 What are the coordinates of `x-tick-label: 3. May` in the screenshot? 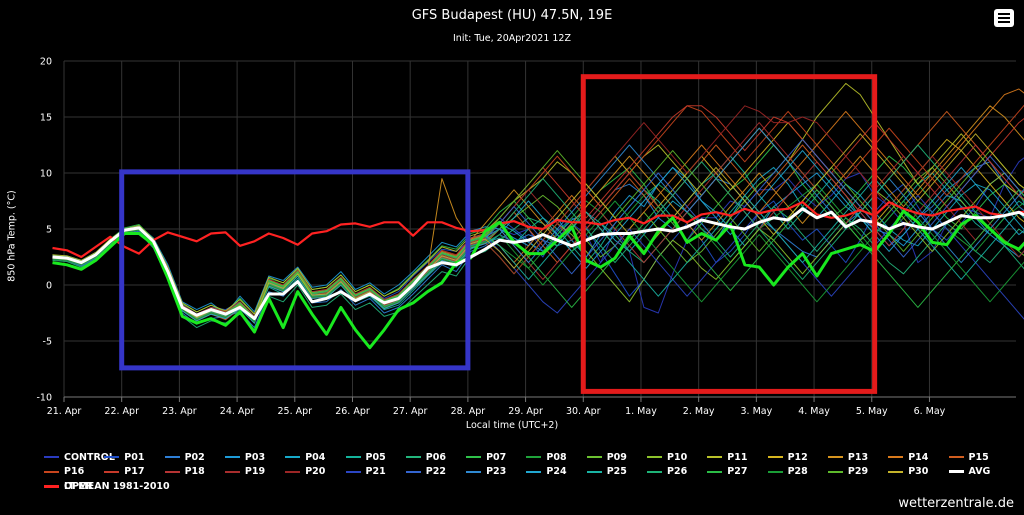 It's located at (756, 411).